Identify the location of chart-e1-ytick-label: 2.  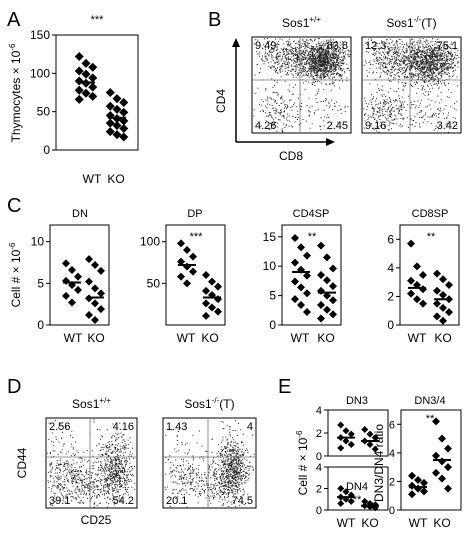
(319, 434).